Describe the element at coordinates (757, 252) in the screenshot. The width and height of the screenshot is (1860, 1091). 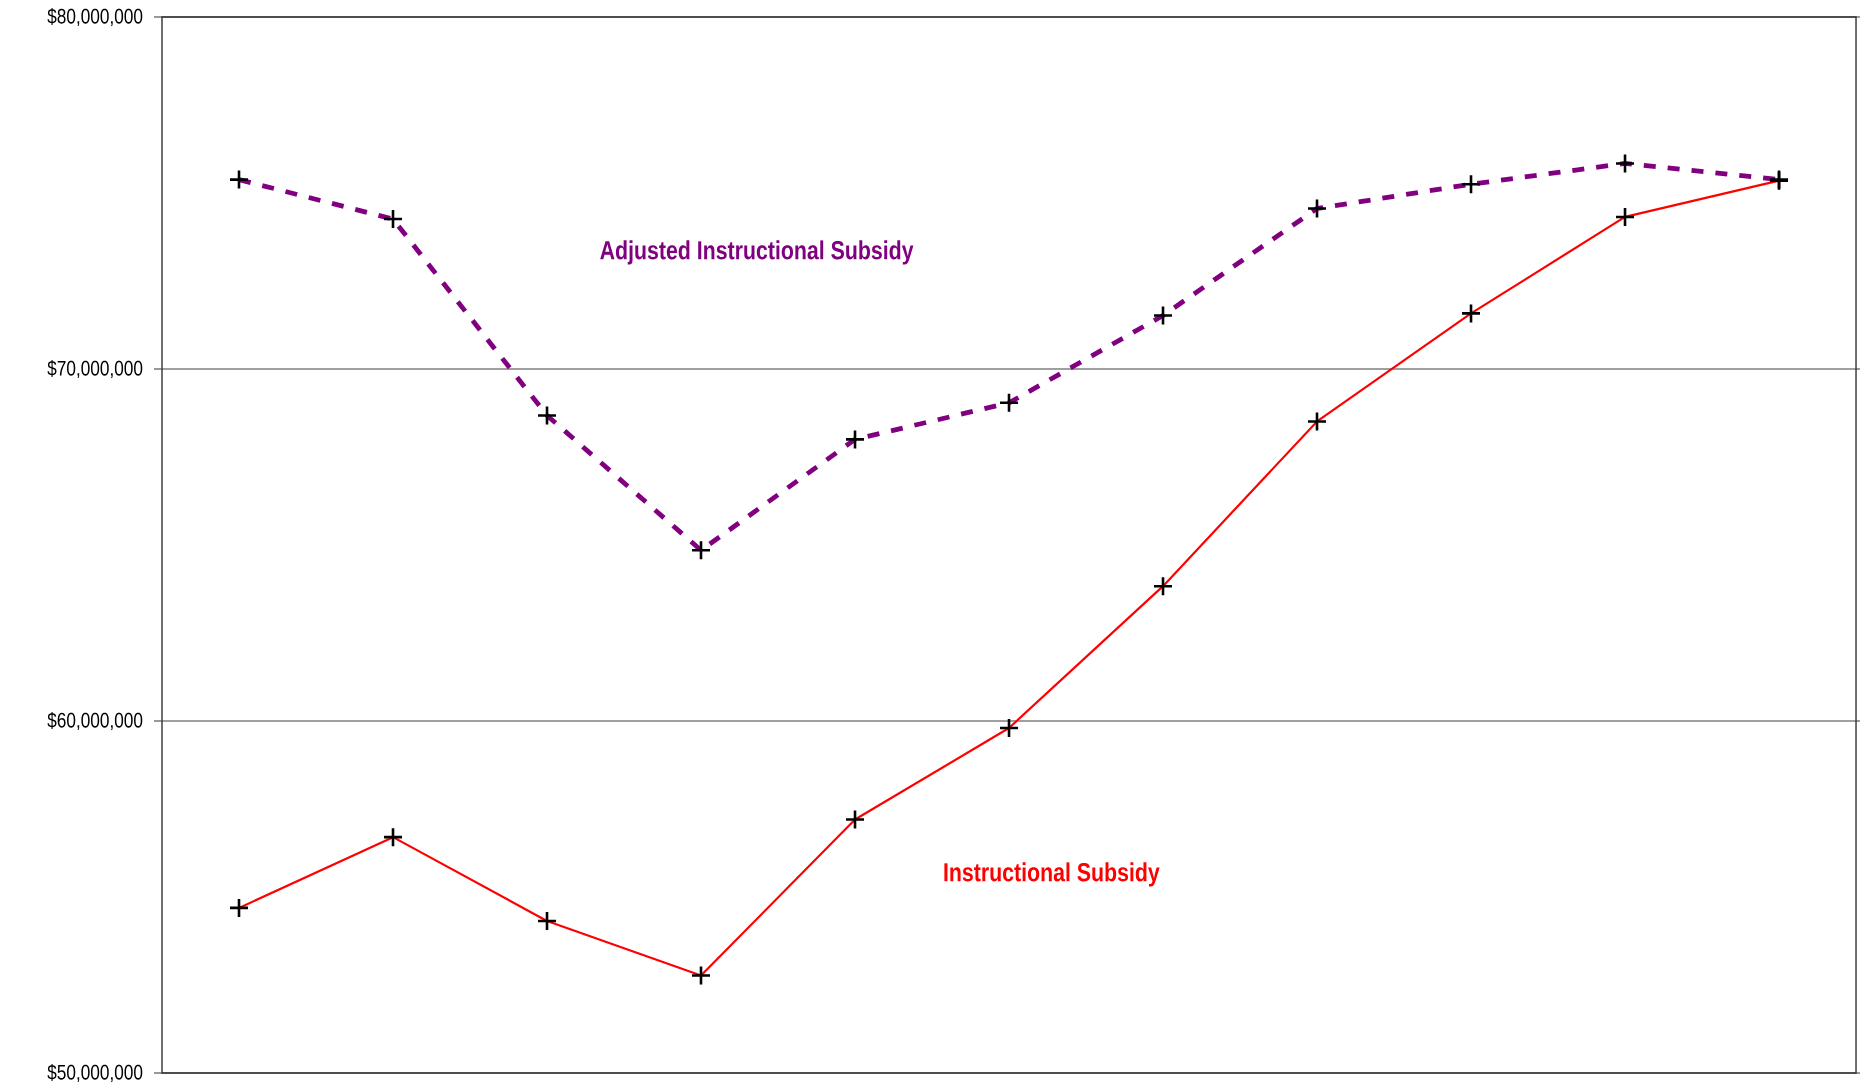
I see `text: Adjusted Instructional Subsidy` at that location.